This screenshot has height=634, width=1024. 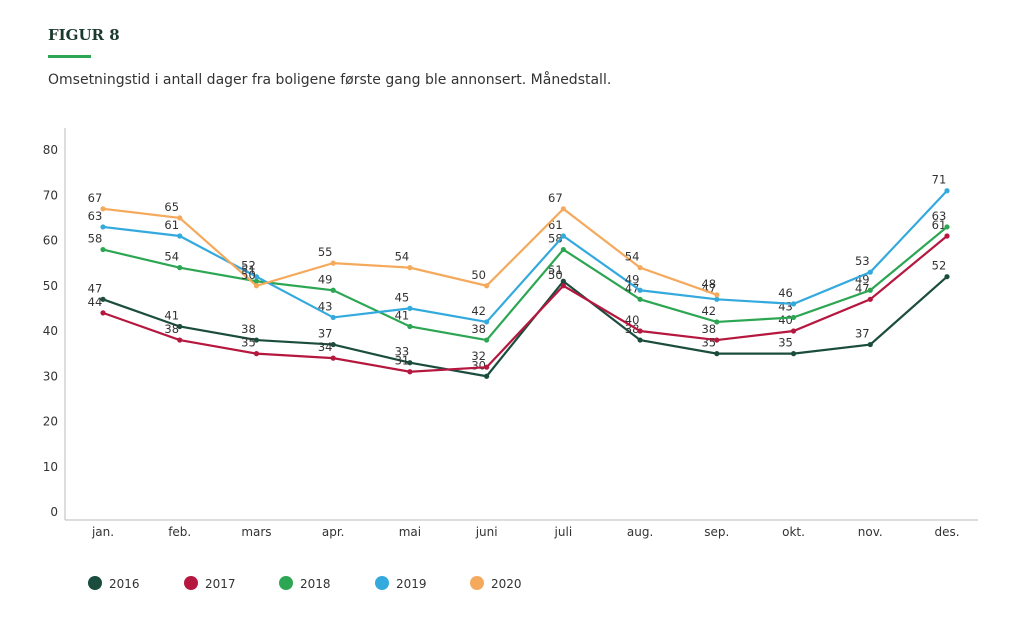 I want to click on data-label: 55, so click(x=325, y=252).